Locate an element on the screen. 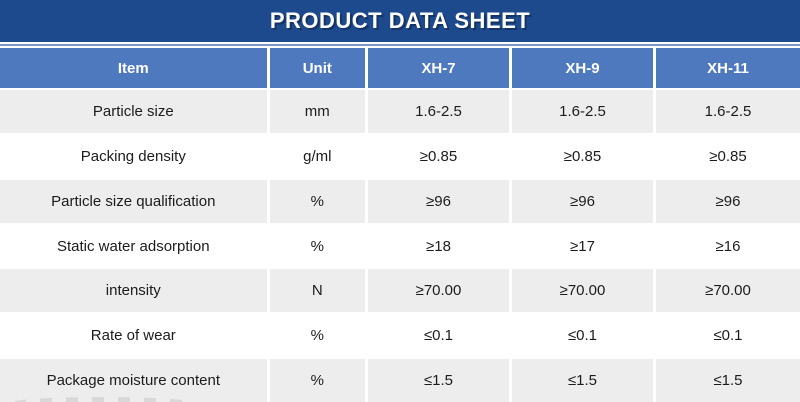  item-cell: Packing density is located at coordinates (135, 156).